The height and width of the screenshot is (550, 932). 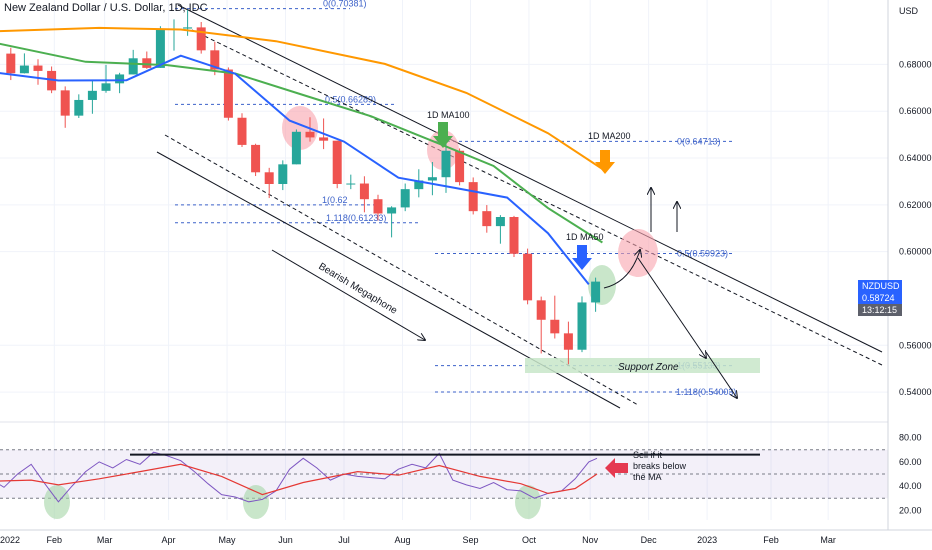 I want to click on time-tick-label: Apr, so click(x=169, y=540).